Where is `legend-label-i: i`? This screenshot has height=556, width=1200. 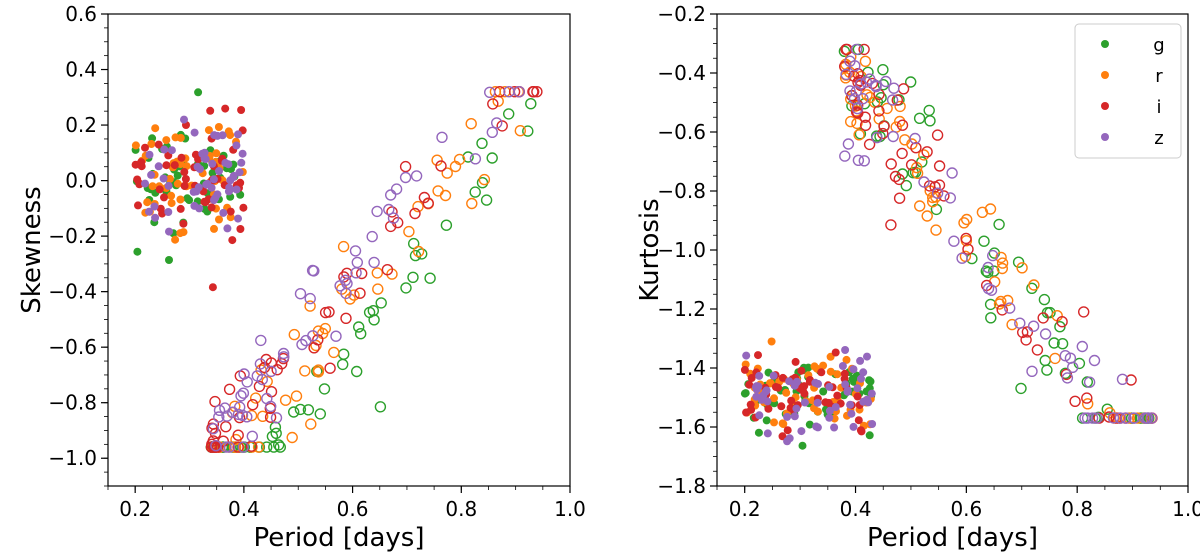 legend-label-i: i is located at coordinates (1158, 107).